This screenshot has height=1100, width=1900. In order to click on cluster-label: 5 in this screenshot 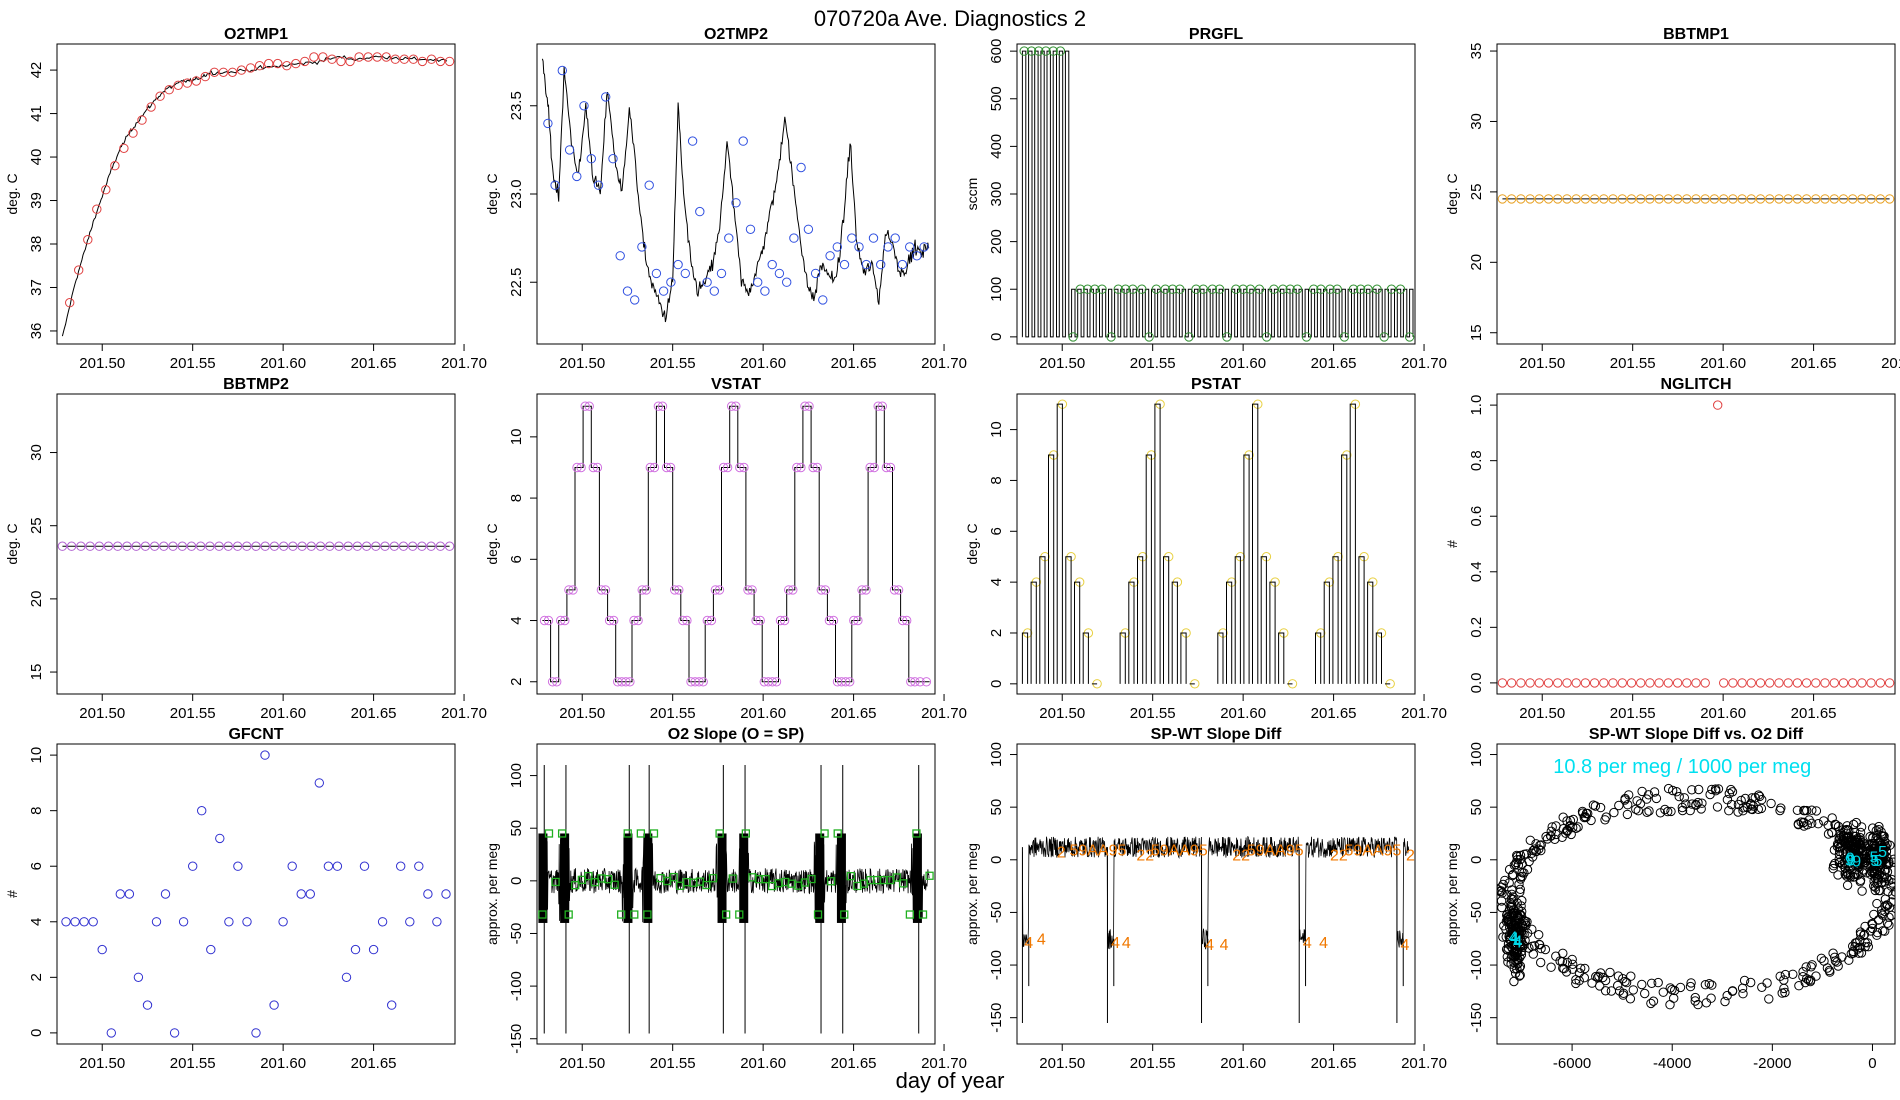, I will do `click(1873, 857)`.